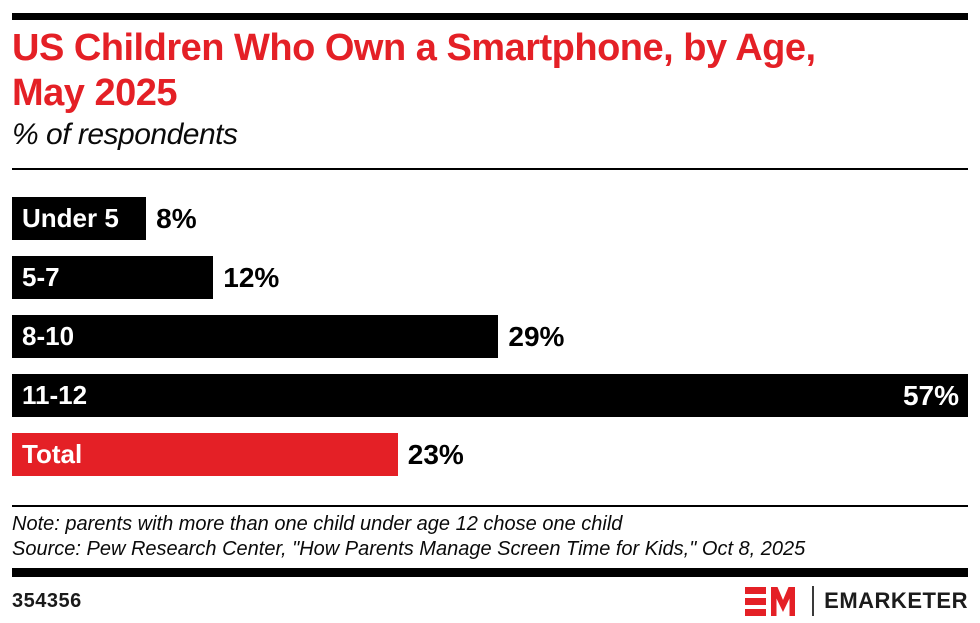 Image resolution: width=980 pixels, height=623 pixels. What do you see at coordinates (490, 572) in the screenshot?
I see `bottom-rule` at bounding box center [490, 572].